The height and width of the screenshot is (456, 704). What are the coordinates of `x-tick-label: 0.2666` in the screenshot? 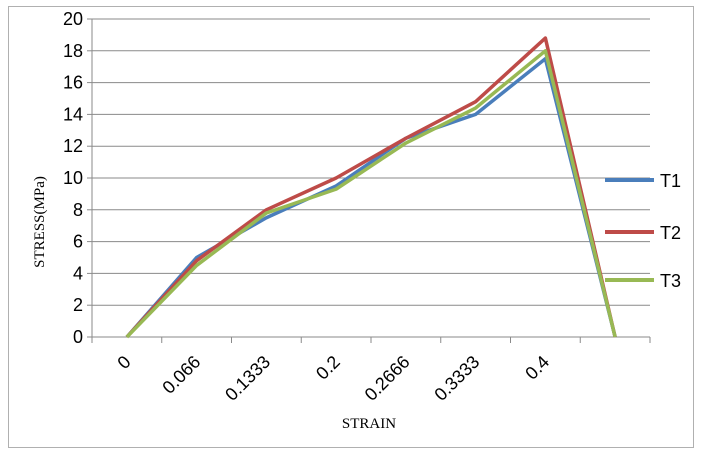 It's located at (387, 378).